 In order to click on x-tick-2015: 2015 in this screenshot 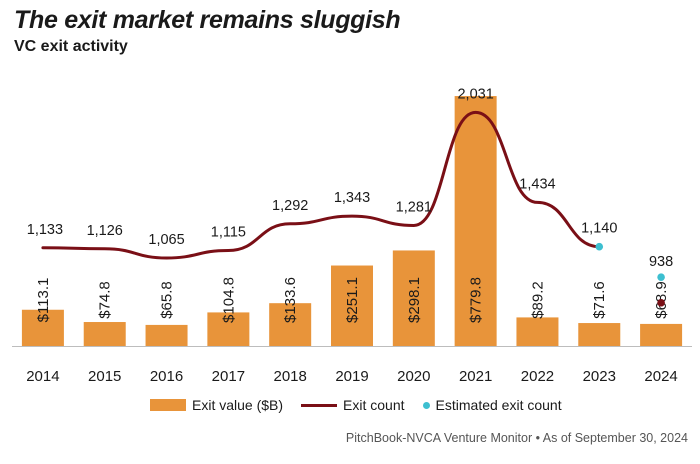, I will do `click(104, 376)`.